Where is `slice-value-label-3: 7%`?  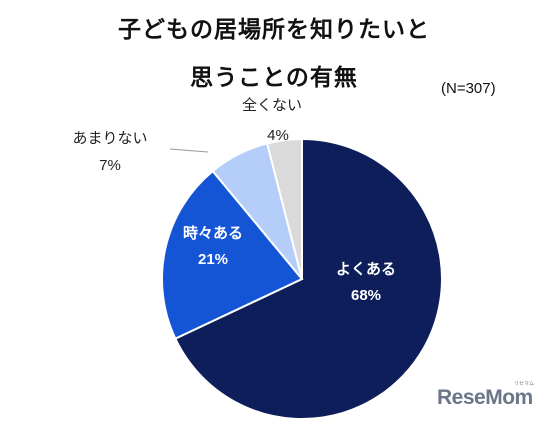 slice-value-label-3: 7% is located at coordinates (110, 165).